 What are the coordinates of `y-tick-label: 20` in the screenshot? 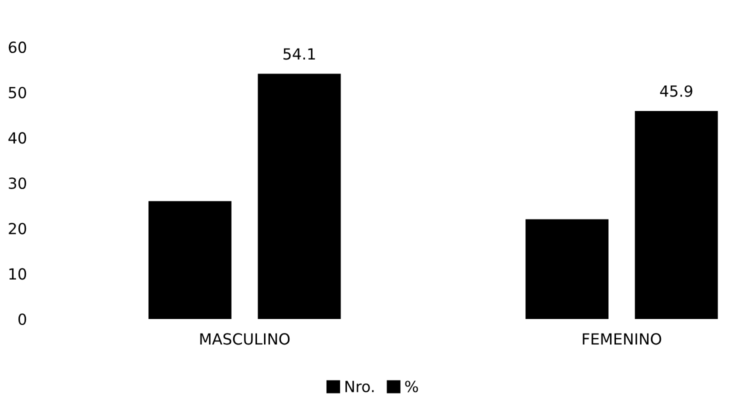 It's located at (17, 228).